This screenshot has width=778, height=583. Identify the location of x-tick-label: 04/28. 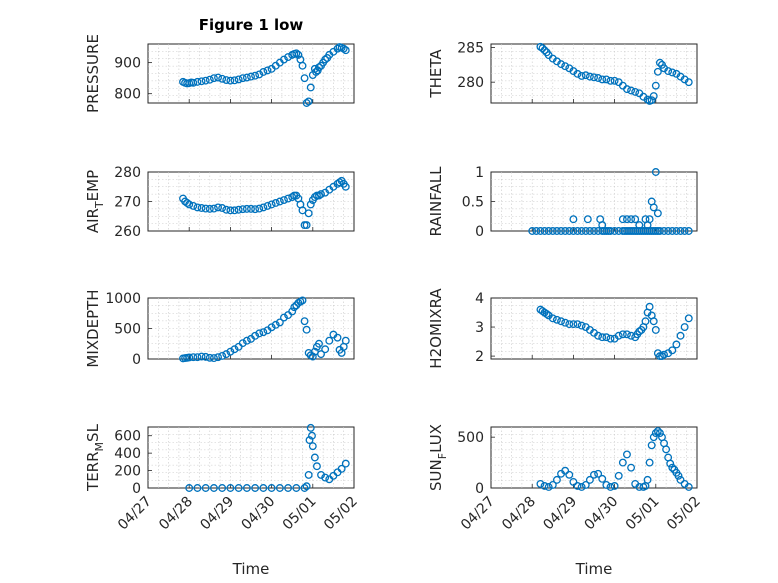
(176, 514).